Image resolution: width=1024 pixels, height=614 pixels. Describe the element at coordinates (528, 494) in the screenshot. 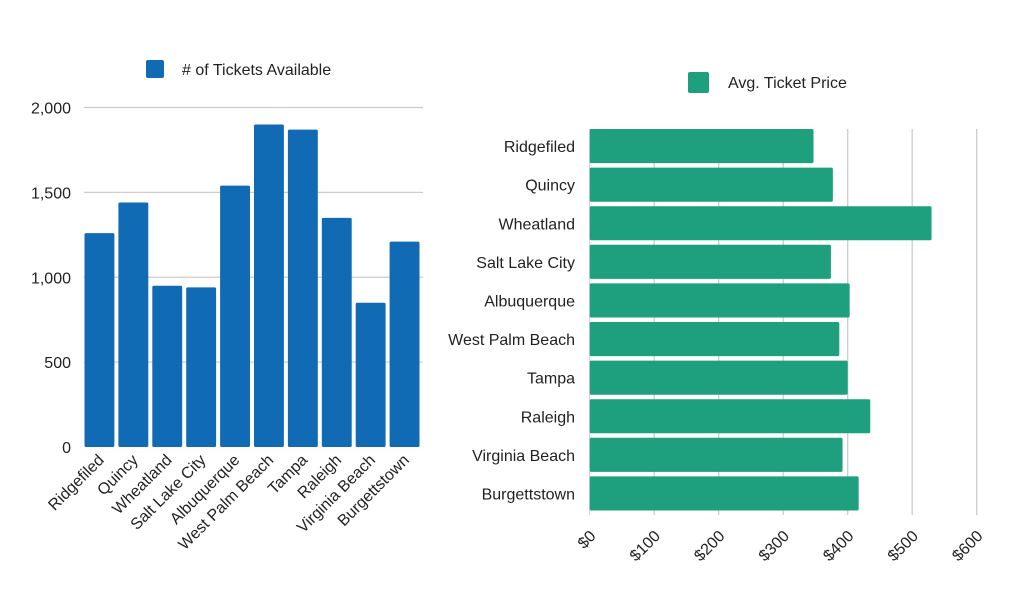

I see `right-y-category-label: Burgettstown` at that location.